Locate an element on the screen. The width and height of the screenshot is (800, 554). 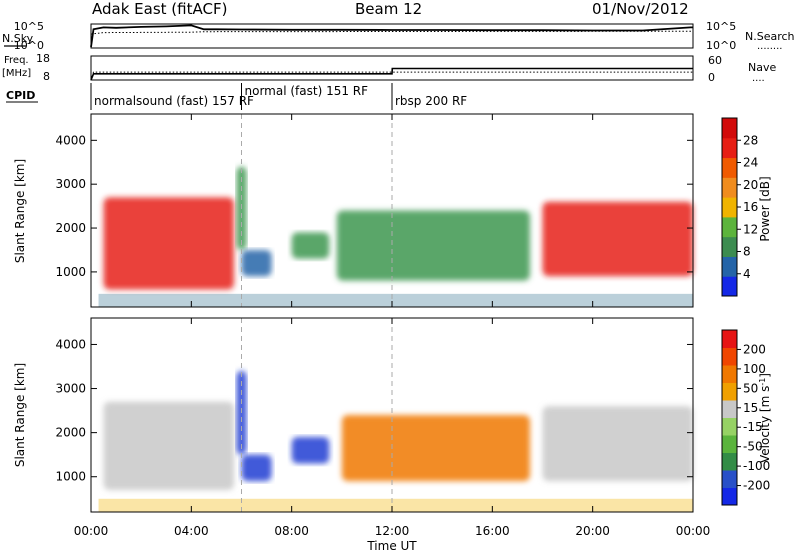
freq-label: Freq. is located at coordinates (16, 60).